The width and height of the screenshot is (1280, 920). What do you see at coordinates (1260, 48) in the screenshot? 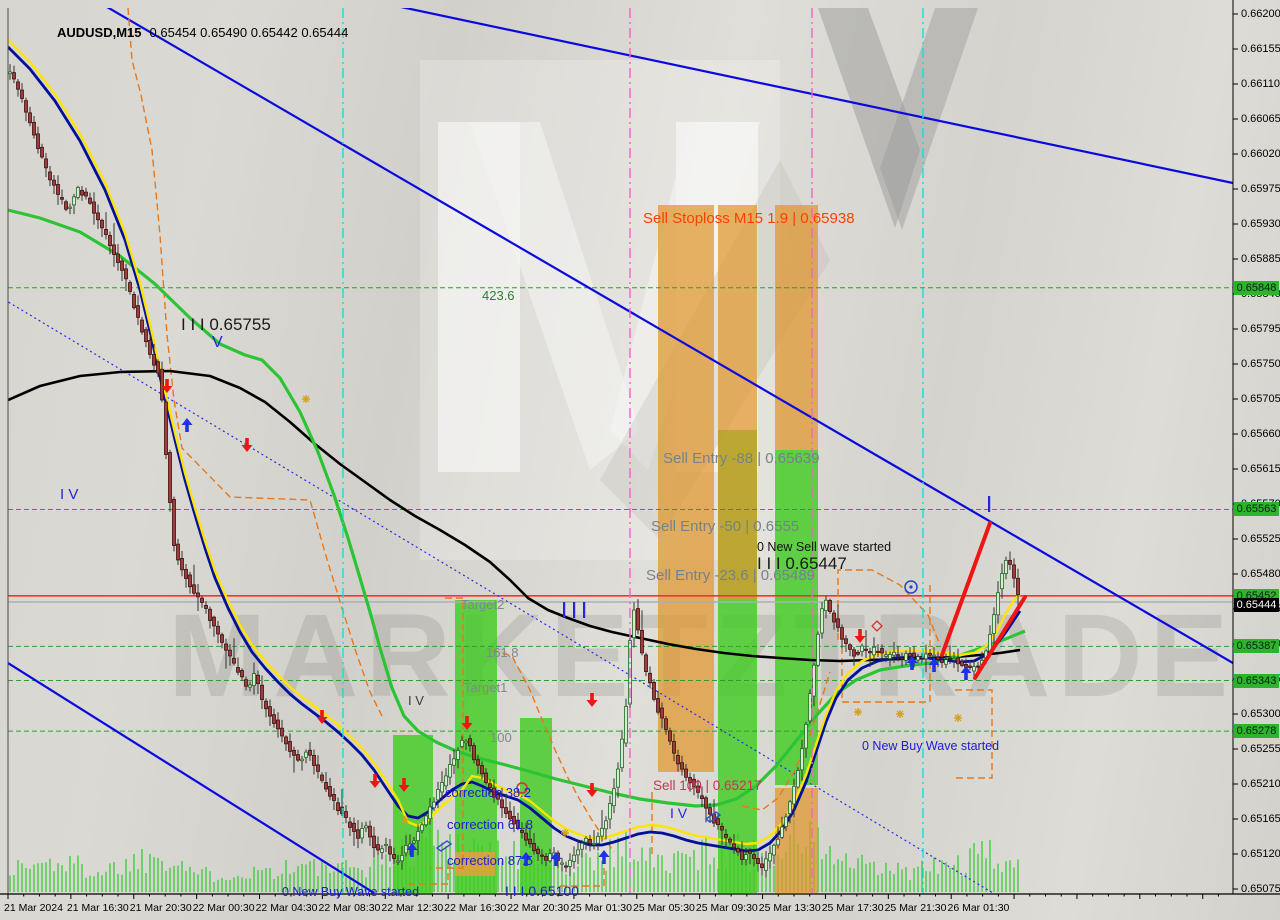
I see `price-tick-label: 0.66155` at bounding box center [1260, 48].